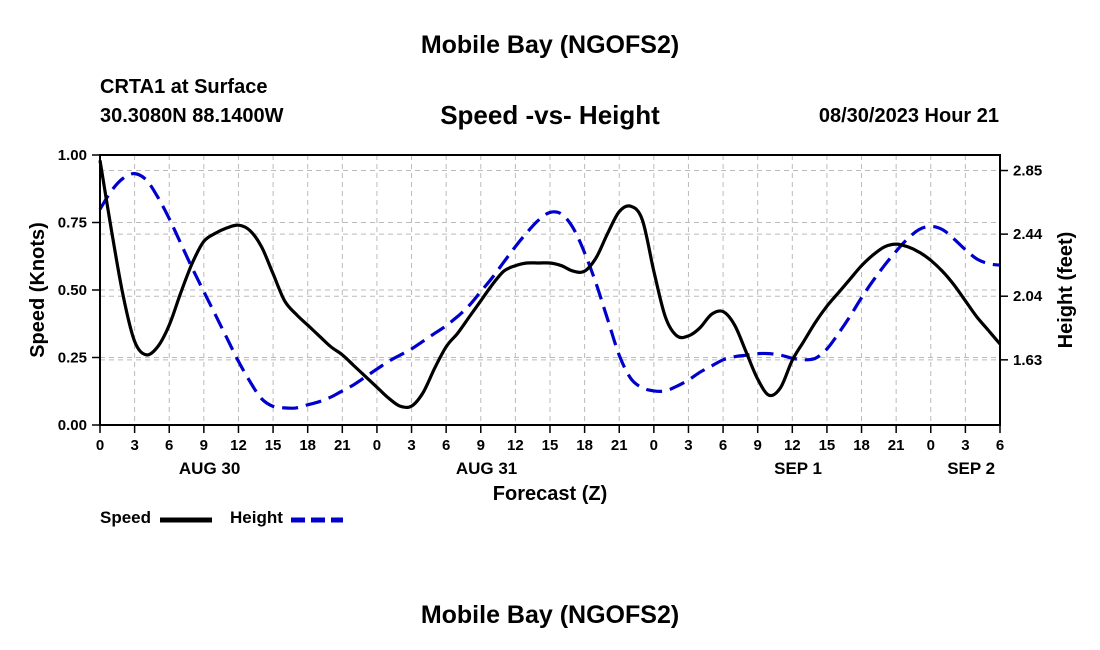 This screenshot has height=650, width=1100. What do you see at coordinates (550, 115) in the screenshot?
I see `chart-subtitle: Speed -vs- Height` at bounding box center [550, 115].